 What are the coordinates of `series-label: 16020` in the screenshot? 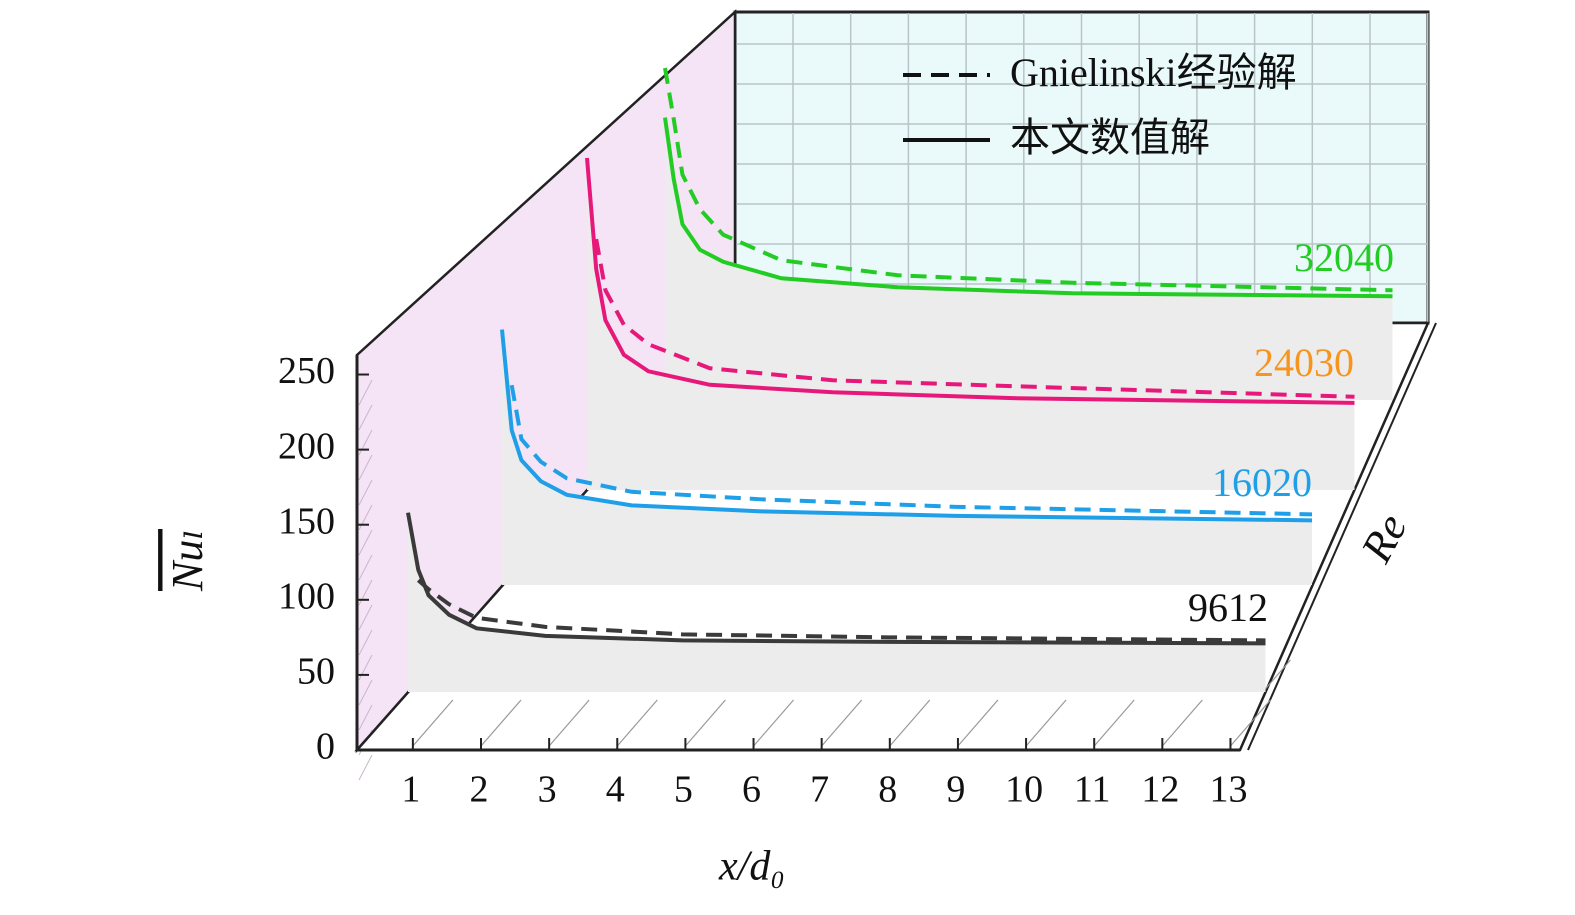 It's located at (1262, 482).